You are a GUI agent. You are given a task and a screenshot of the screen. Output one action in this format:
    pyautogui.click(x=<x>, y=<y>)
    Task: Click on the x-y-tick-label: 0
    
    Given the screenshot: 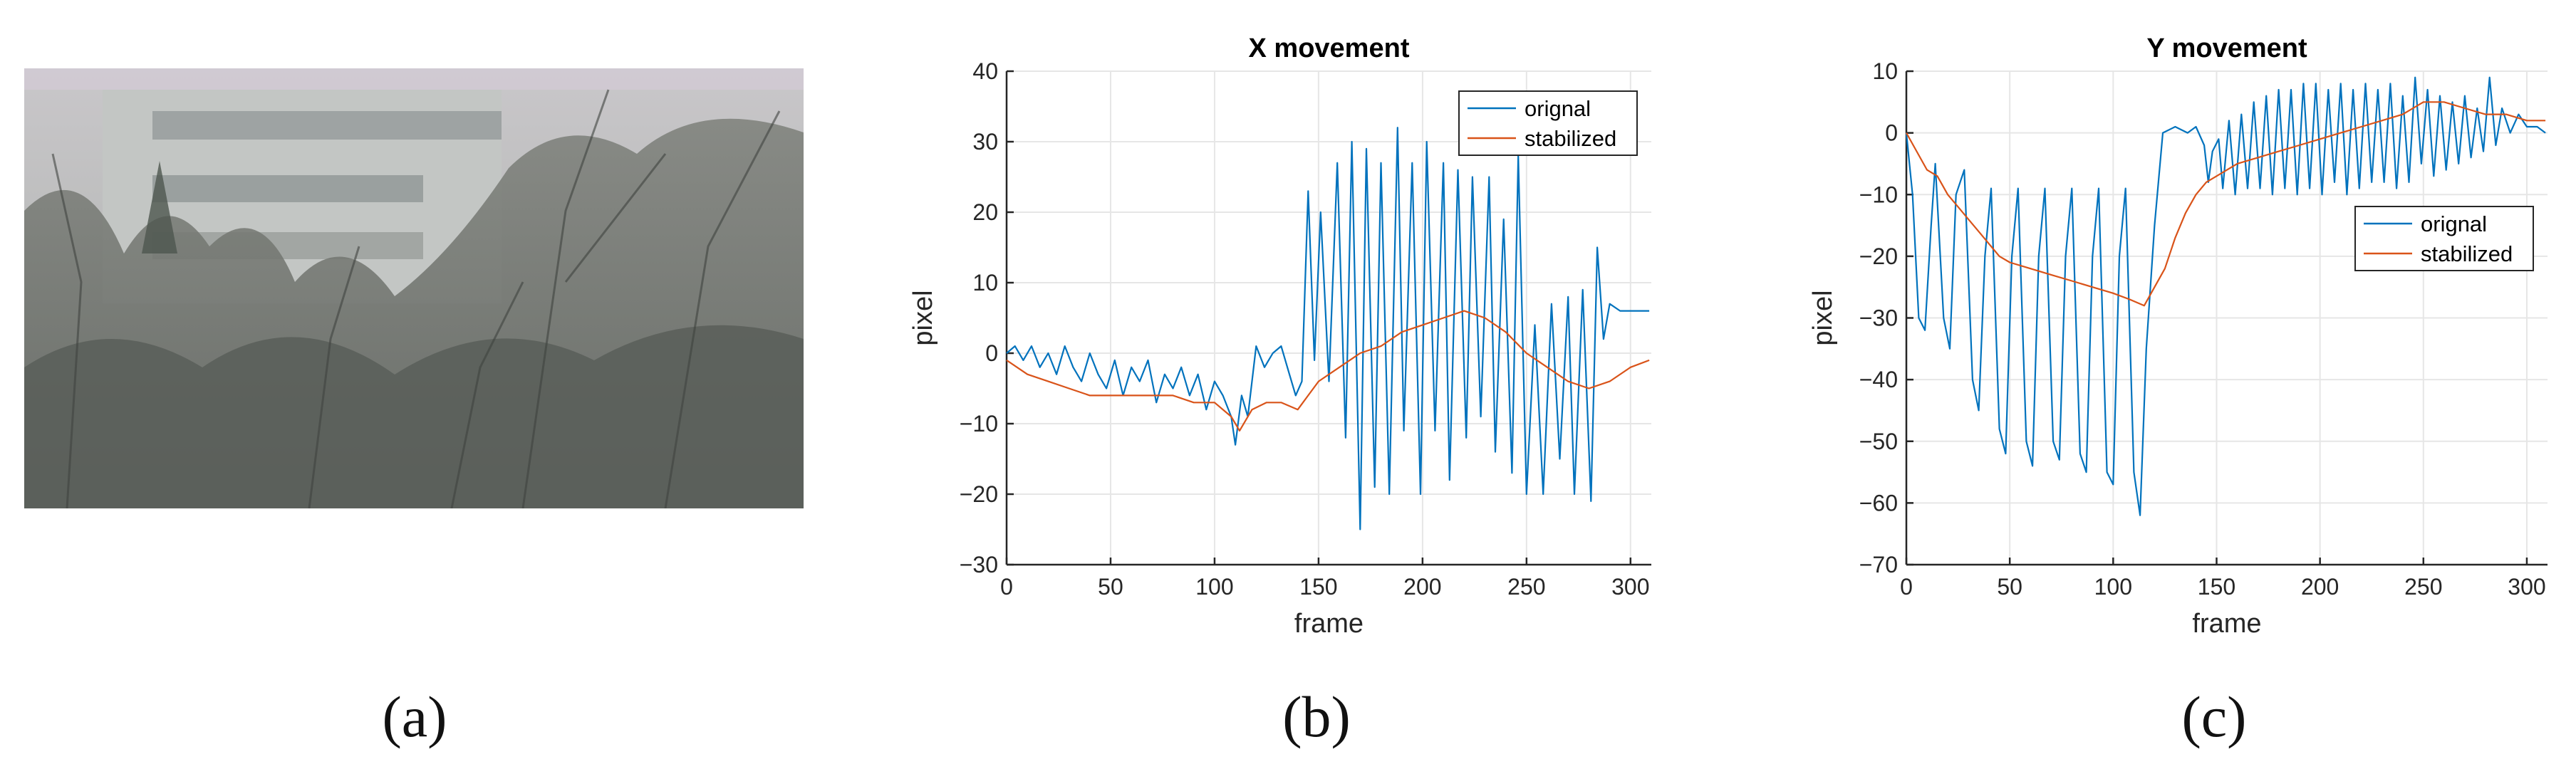 What is the action you would take?
    pyautogui.click(x=991, y=353)
    